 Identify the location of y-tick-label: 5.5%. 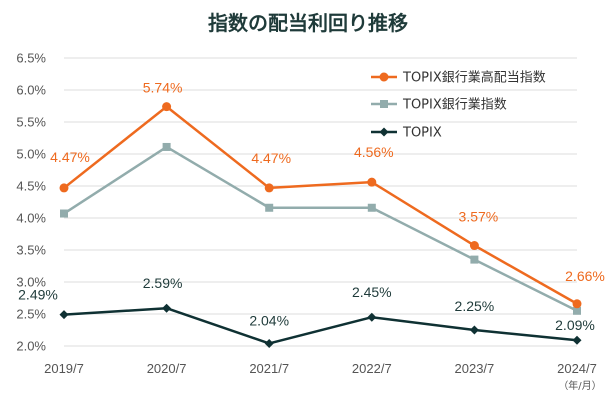
(31, 122).